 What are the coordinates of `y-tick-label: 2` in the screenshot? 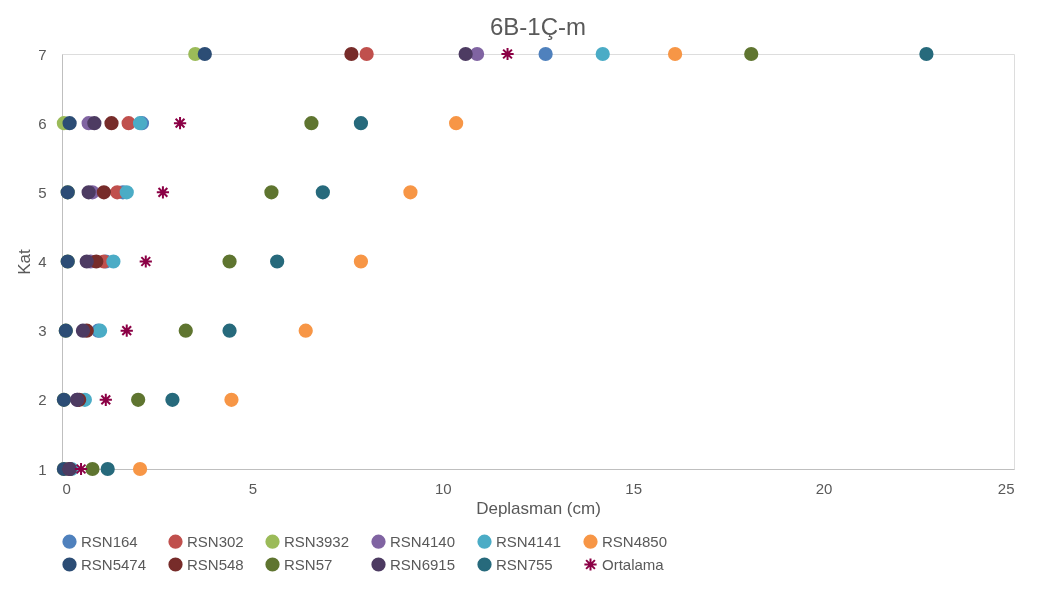 It's located at (42, 400).